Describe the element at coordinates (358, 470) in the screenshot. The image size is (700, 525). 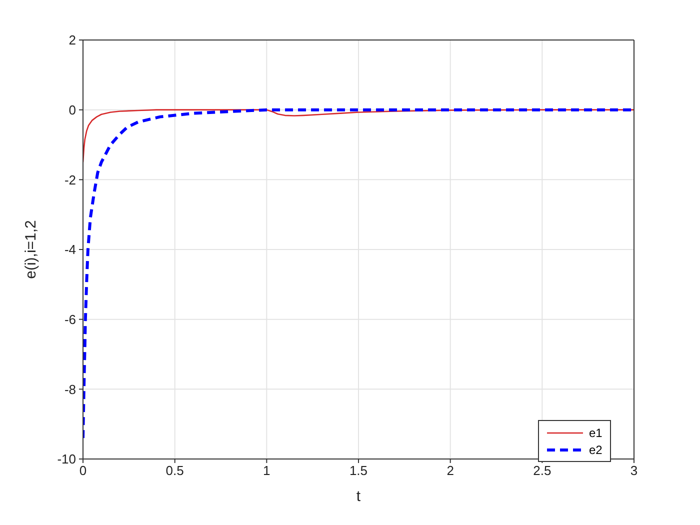
I see `x-tick-label: 1.5` at that location.